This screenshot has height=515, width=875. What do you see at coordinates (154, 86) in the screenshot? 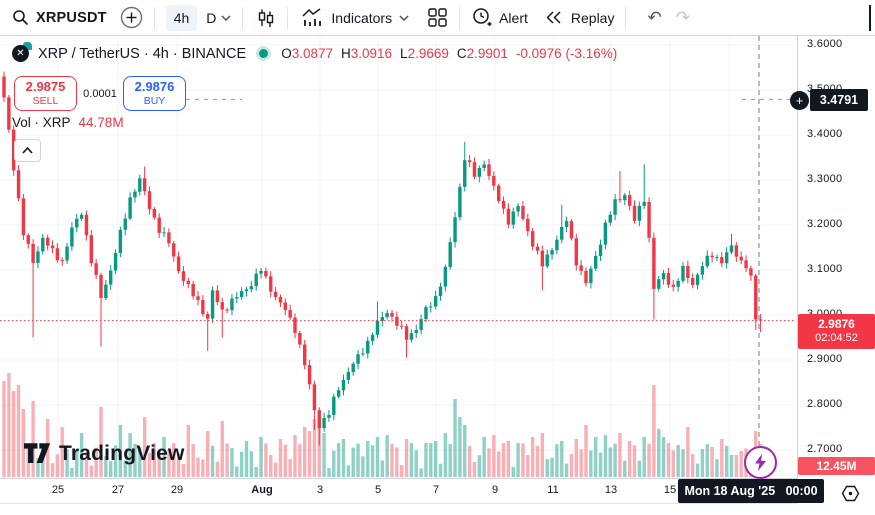
I see `buy-price: 2.9876` at bounding box center [154, 86].